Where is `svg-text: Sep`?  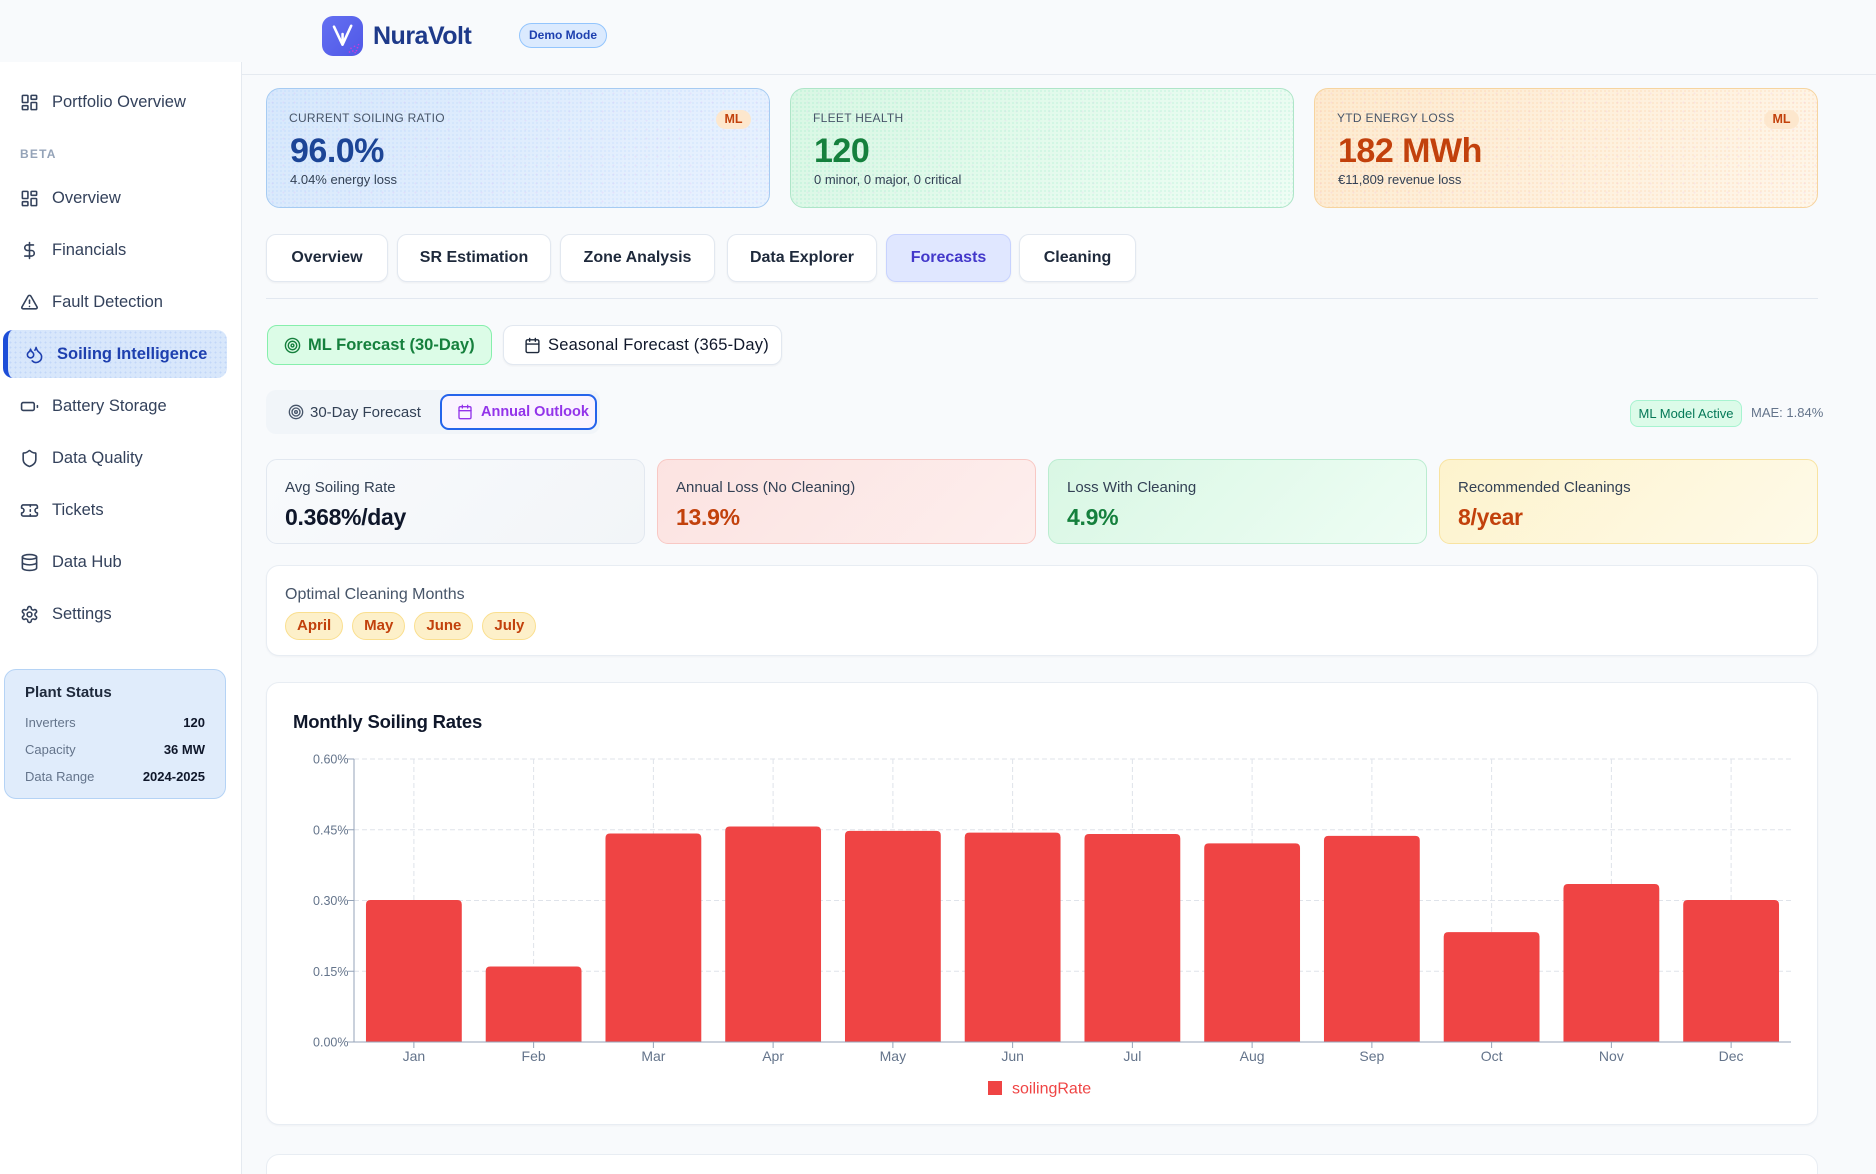 svg-text: Sep is located at coordinates (1371, 1056).